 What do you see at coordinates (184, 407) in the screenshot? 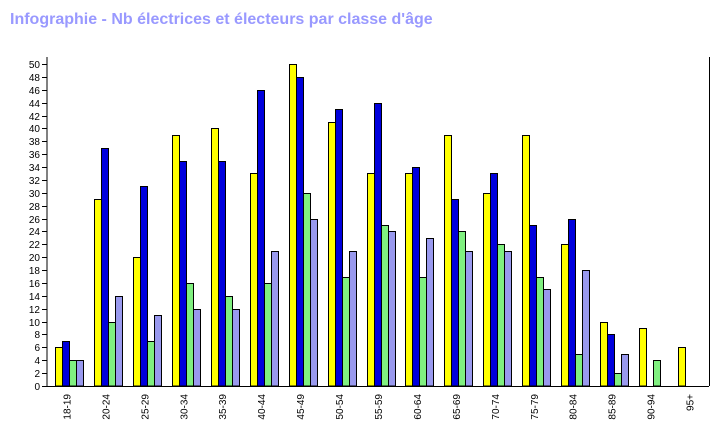
I see `x-tick-label: 30-34` at bounding box center [184, 407].